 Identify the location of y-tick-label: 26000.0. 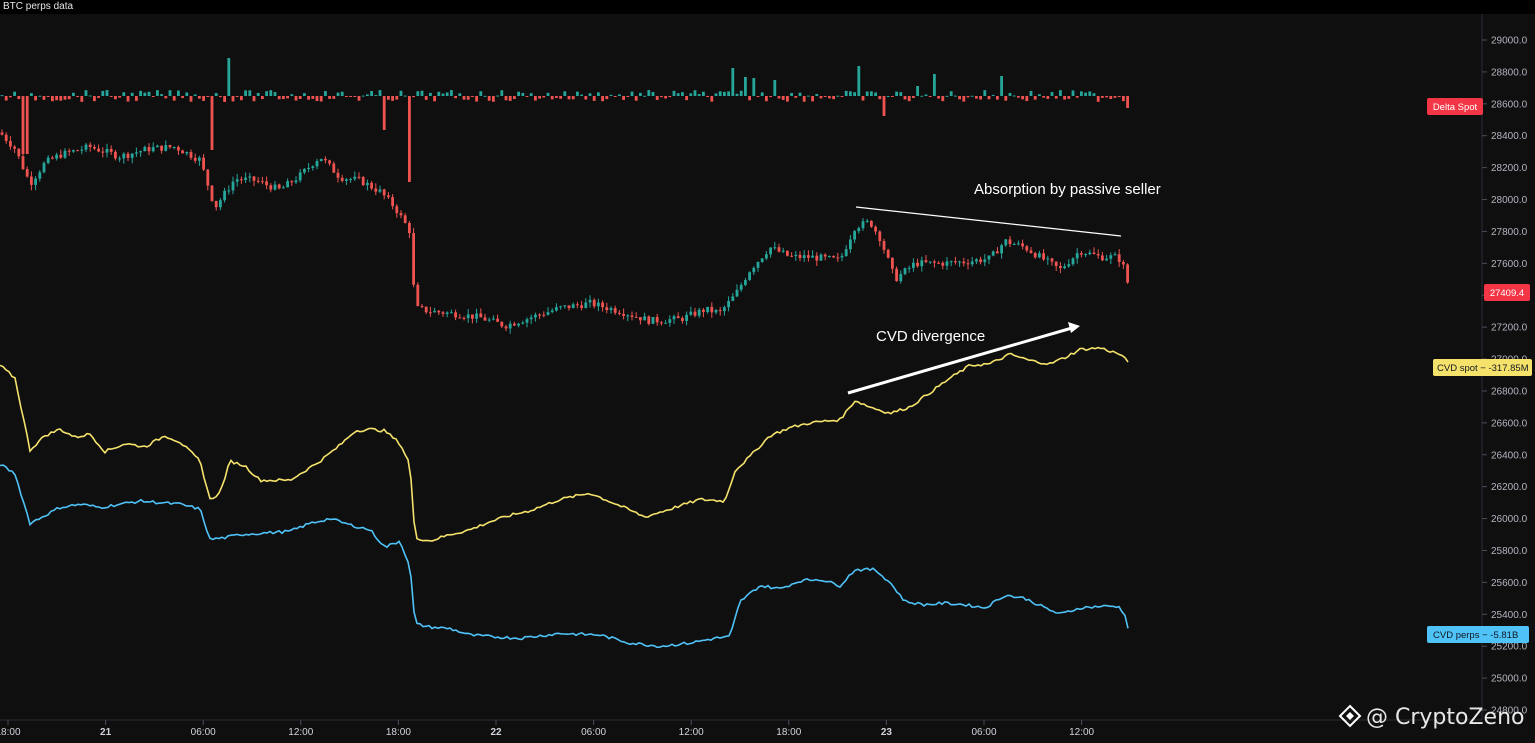
(1509, 519).